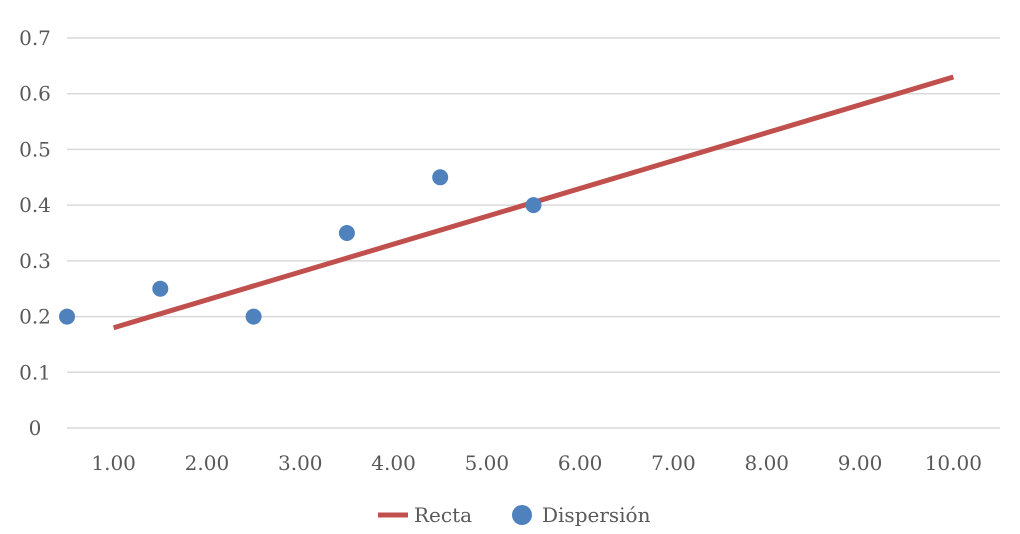  Describe the element at coordinates (35, 233) in the screenshot. I see `y-axis-labels: 0 0.1 0.2 0.3 0.4 0.5 0.6 0.7` at that location.